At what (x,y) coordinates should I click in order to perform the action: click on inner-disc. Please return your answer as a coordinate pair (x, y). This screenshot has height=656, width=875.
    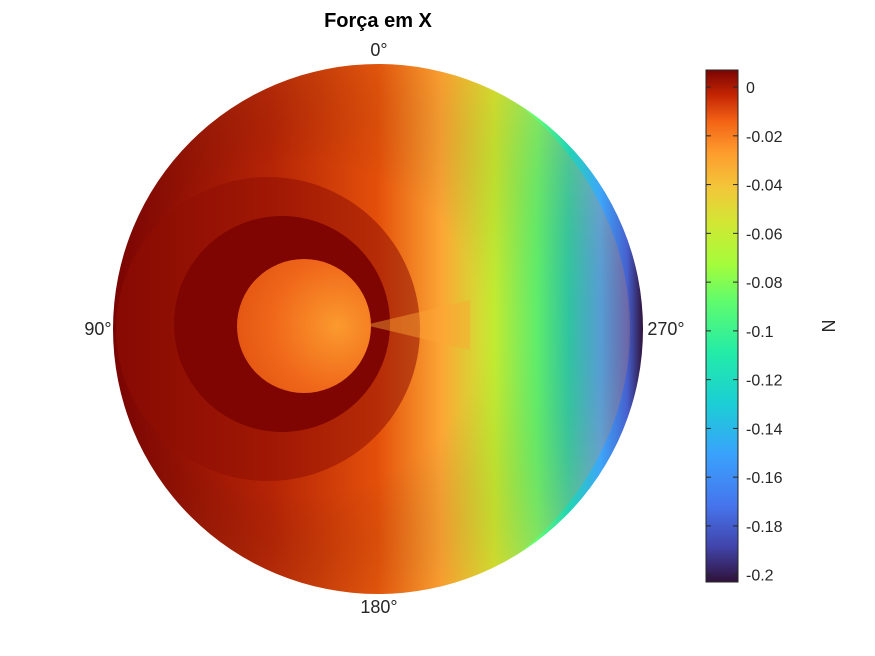
    Looking at the image, I should click on (304, 326).